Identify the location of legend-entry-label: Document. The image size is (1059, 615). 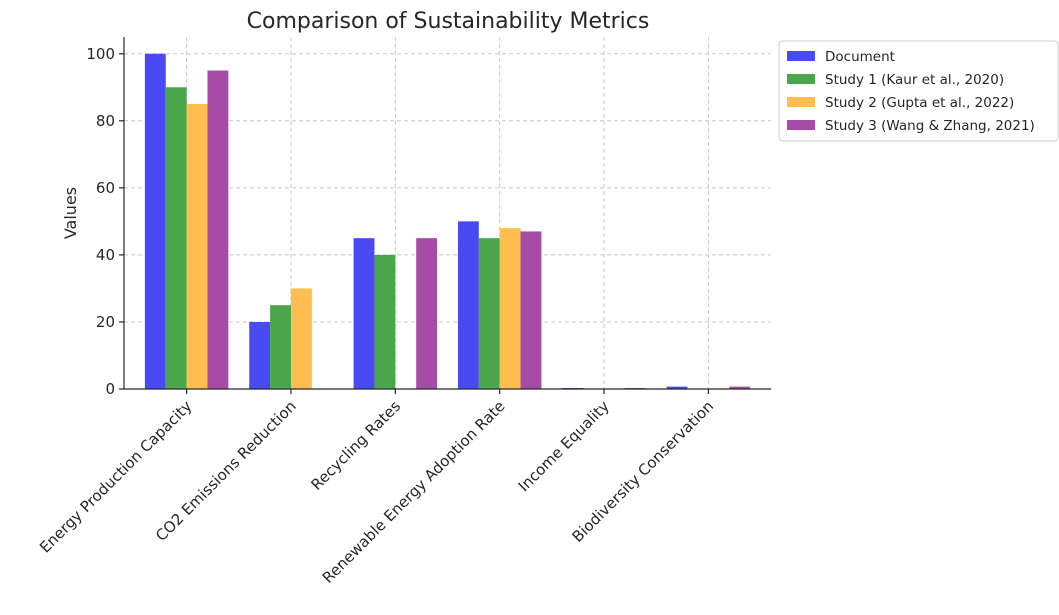
(860, 57).